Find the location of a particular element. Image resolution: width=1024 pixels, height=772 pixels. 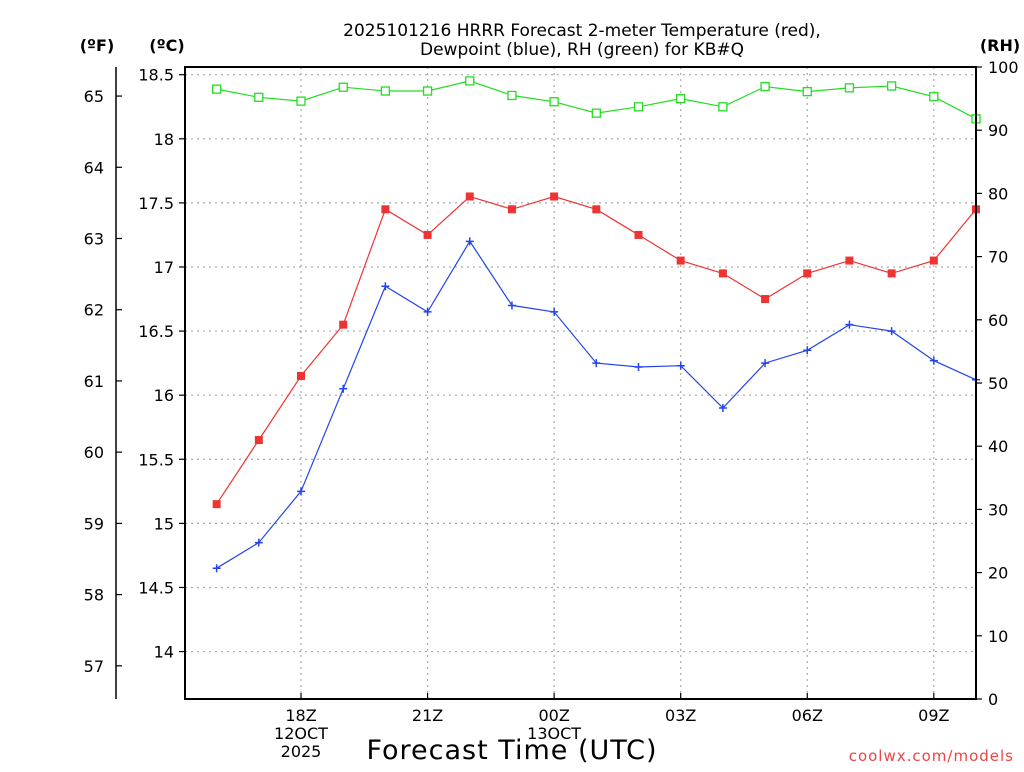

fahrenheit-unit-label: (ºF) is located at coordinates (97, 45).